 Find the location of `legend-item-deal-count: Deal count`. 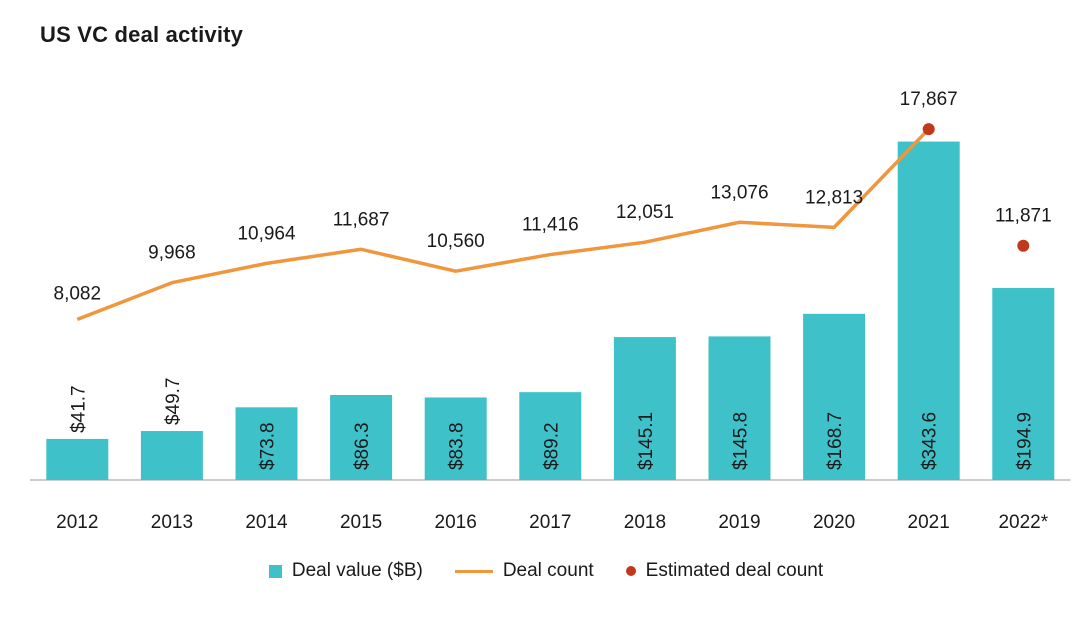

legend-item-deal-count: Deal count is located at coordinates (524, 571).